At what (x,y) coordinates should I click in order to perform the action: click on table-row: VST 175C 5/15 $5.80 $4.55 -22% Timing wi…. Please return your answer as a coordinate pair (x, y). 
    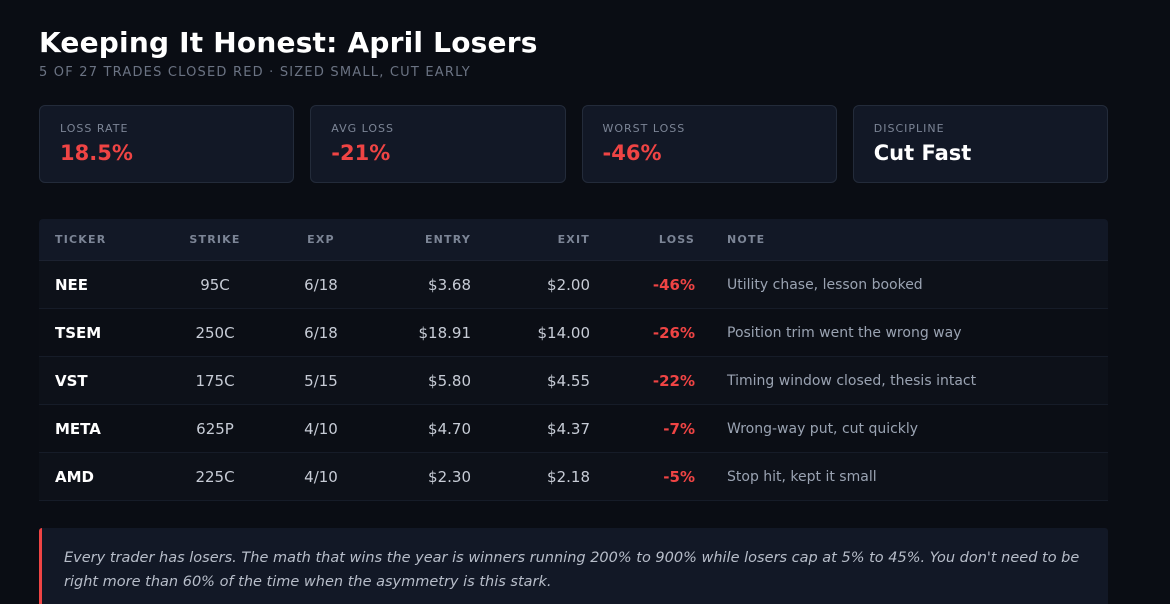
    Looking at the image, I should click on (573, 381).